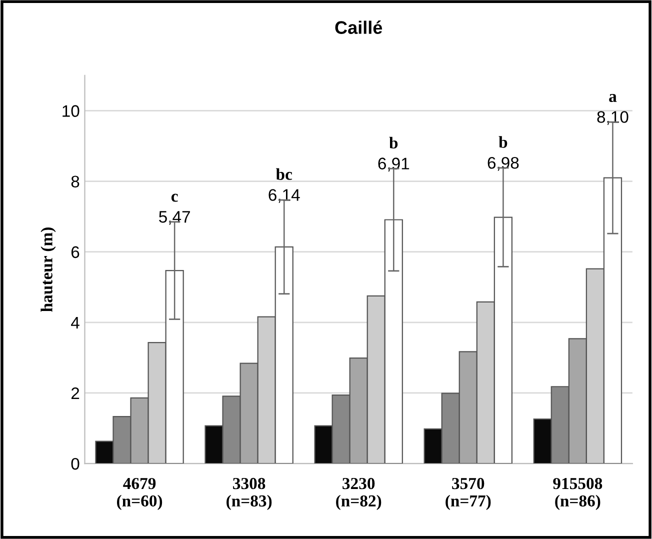 This screenshot has height=539, width=652. What do you see at coordinates (75, 322) in the screenshot?
I see `y-tick-label: 4` at bounding box center [75, 322].